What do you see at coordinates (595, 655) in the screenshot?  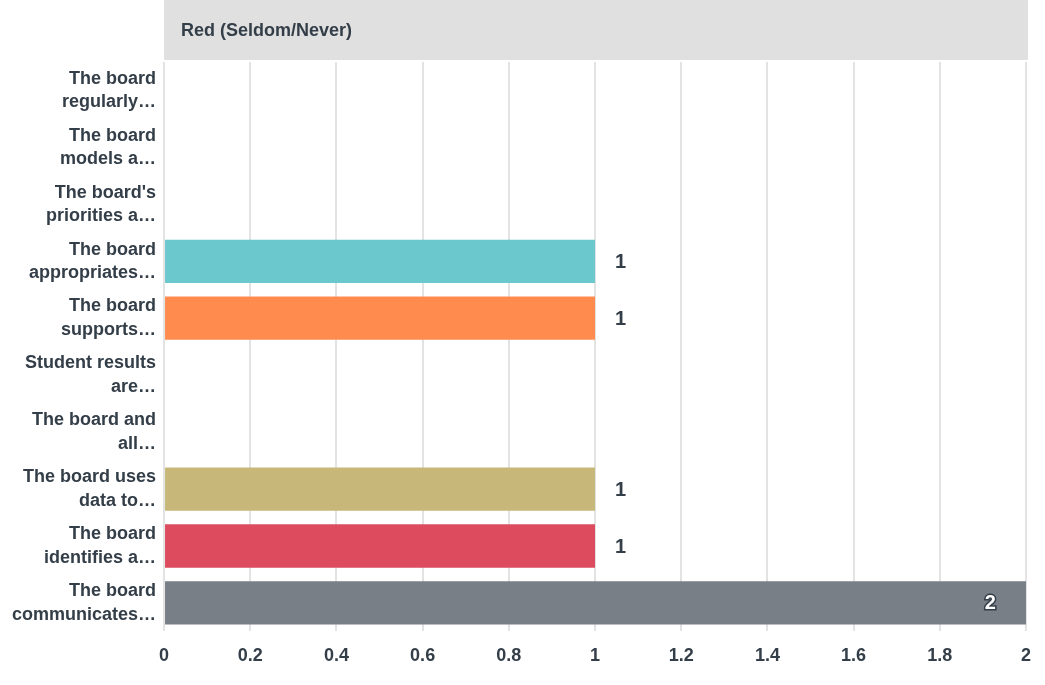 I see `x-tick-label: 1` at bounding box center [595, 655].